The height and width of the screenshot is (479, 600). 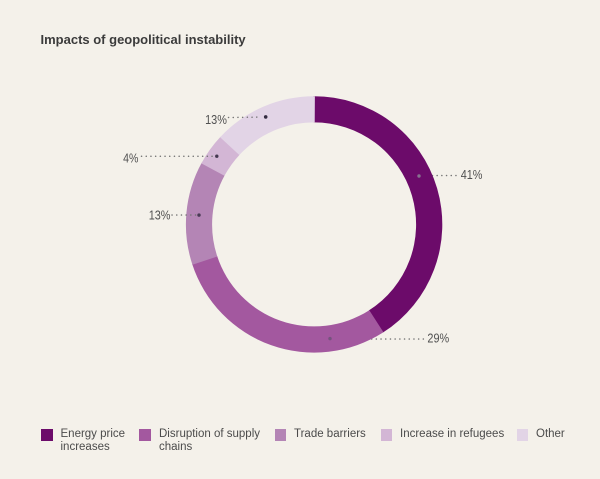 I want to click on svg-text: 29%, so click(x=438, y=338).